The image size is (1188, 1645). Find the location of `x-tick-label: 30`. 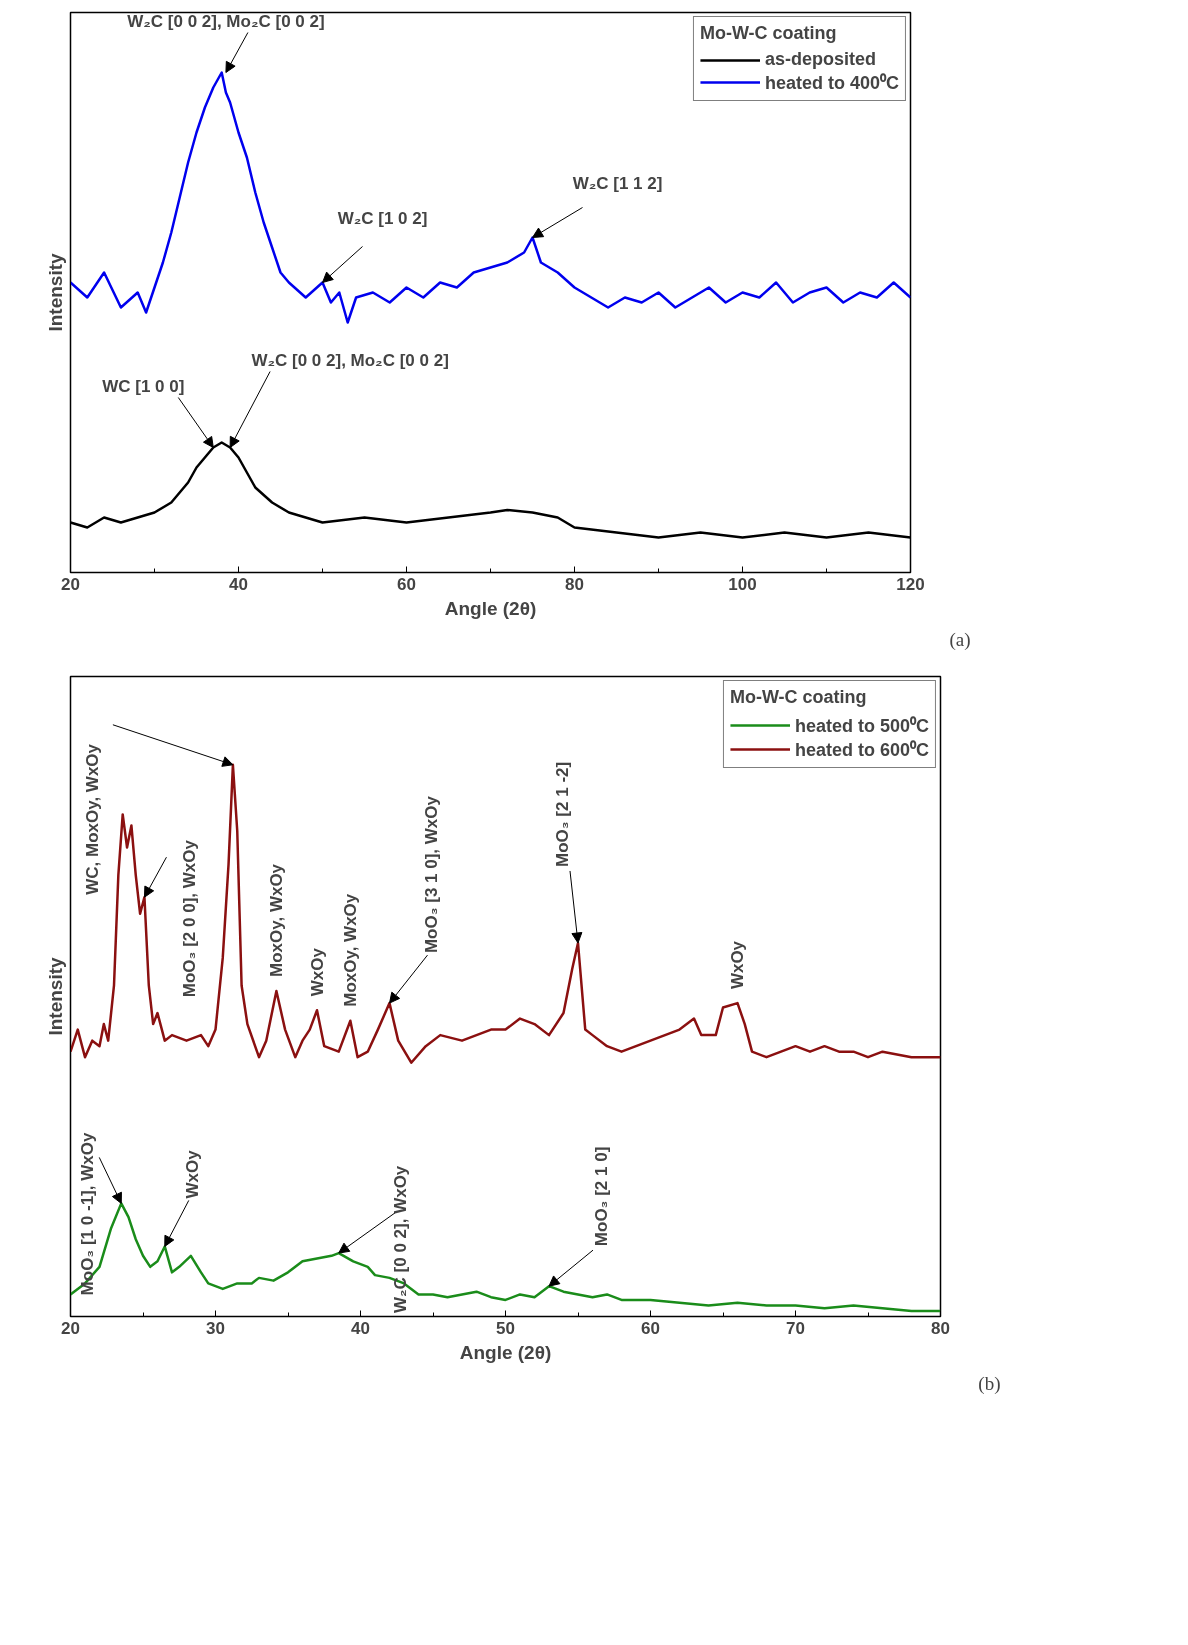

x-tick-label: 30 is located at coordinates (215, 1328).